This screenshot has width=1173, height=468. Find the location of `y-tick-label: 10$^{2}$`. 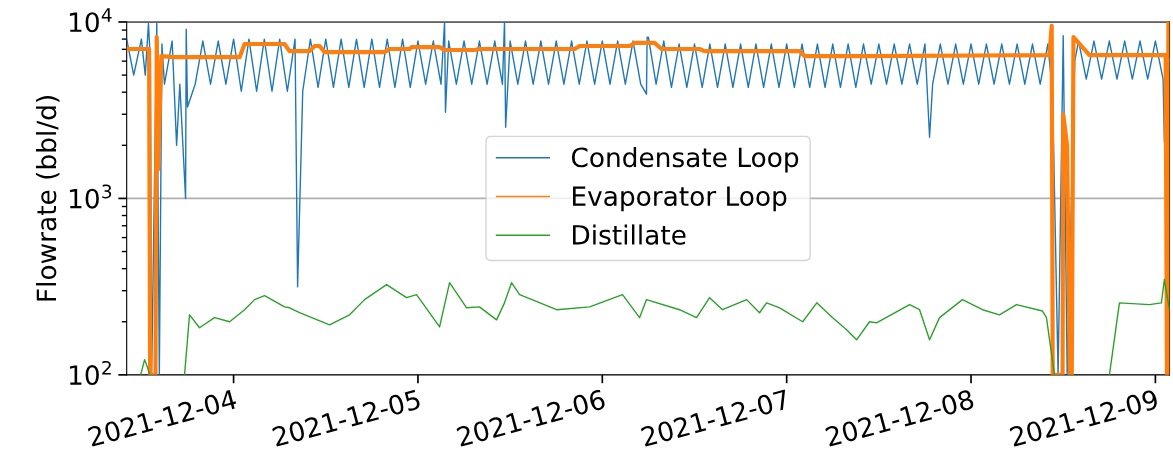

y-tick-label: 10$^{2}$ is located at coordinates (90, 373).